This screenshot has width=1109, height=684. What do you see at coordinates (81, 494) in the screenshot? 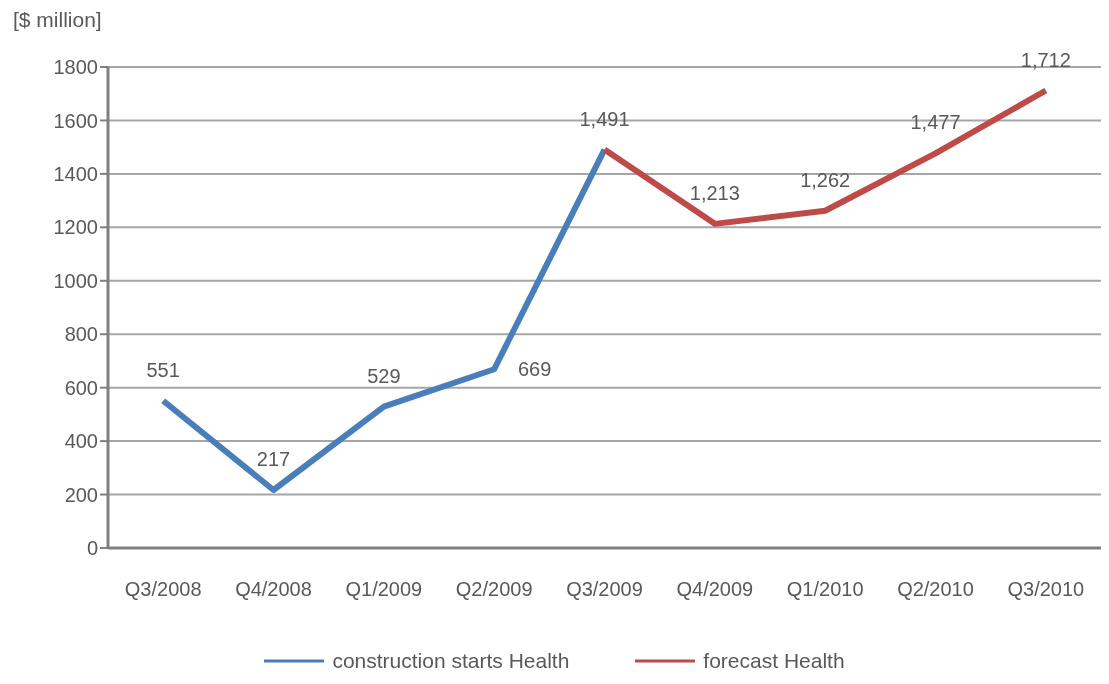
I see `y-tick-label: 200` at bounding box center [81, 494].